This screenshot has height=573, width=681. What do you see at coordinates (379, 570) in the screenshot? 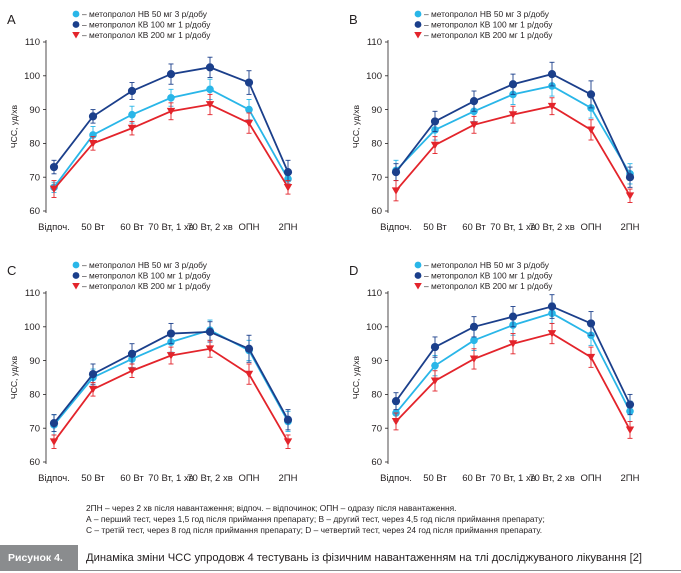
I see `caption-divider` at bounding box center [379, 570].